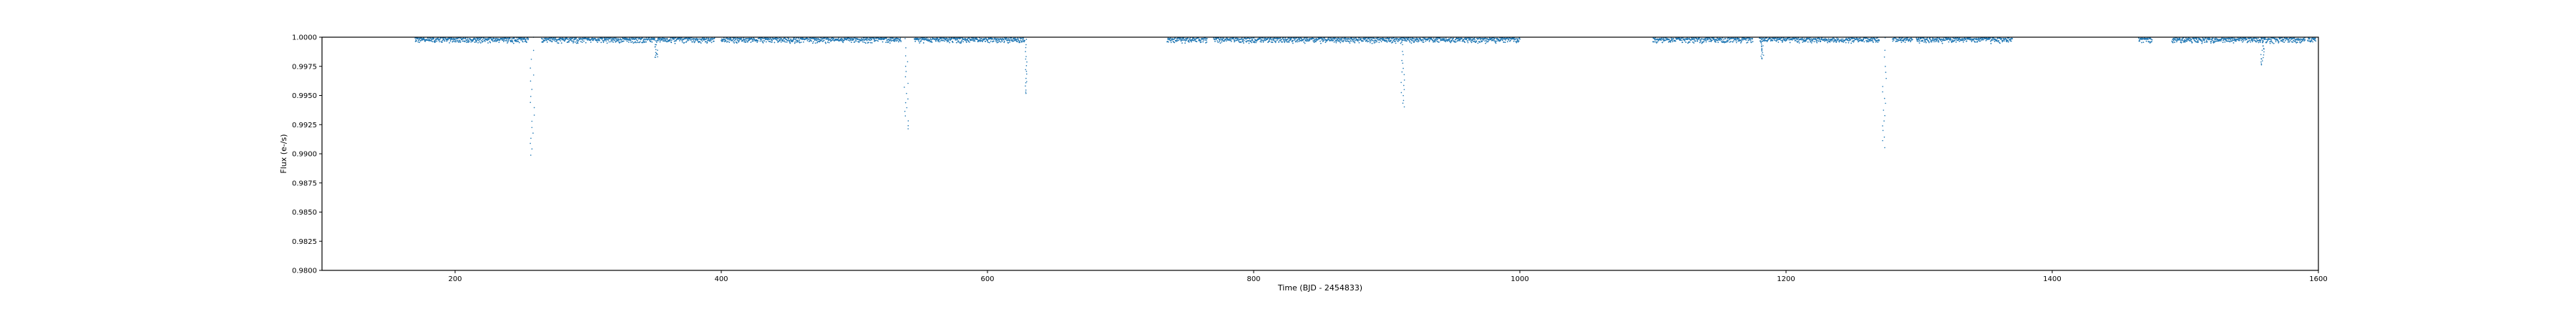  What do you see at coordinates (304, 96) in the screenshot?
I see `y-tick-label: 0.9950` at bounding box center [304, 96].